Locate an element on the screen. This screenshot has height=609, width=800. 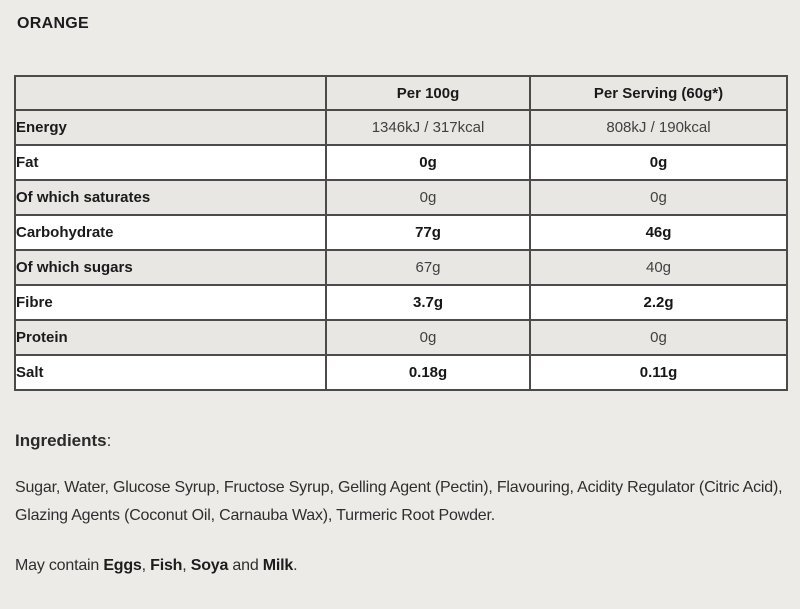
table-header-row: Per 100g Per Serving (60g*) is located at coordinates (401, 93).